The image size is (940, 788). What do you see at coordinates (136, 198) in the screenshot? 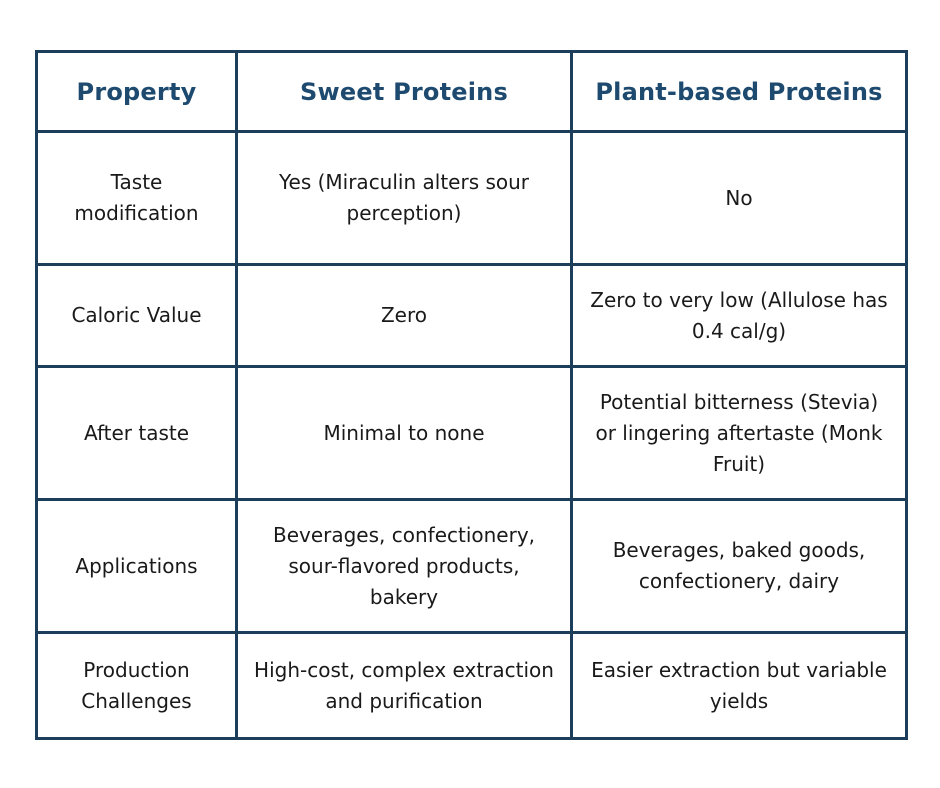
I see `property-cell: Taste modification` at bounding box center [136, 198].